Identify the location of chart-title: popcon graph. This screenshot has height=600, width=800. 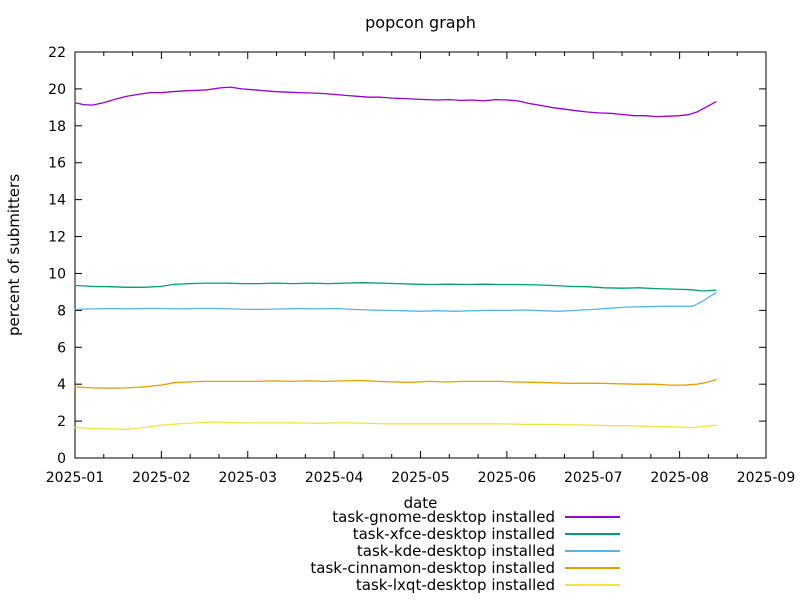
(420, 22).